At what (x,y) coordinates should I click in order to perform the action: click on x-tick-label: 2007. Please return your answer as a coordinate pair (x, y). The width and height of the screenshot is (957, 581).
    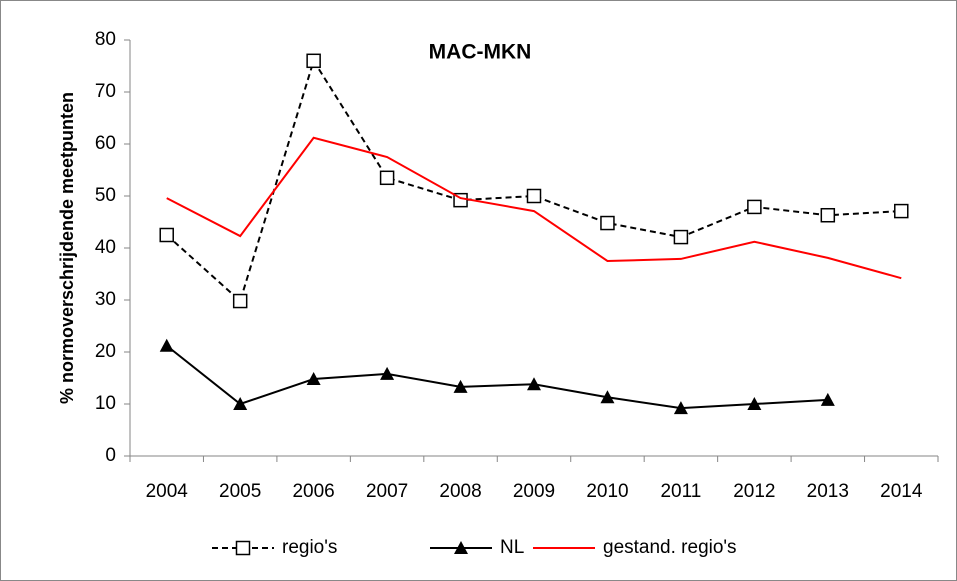
    Looking at the image, I should click on (387, 491).